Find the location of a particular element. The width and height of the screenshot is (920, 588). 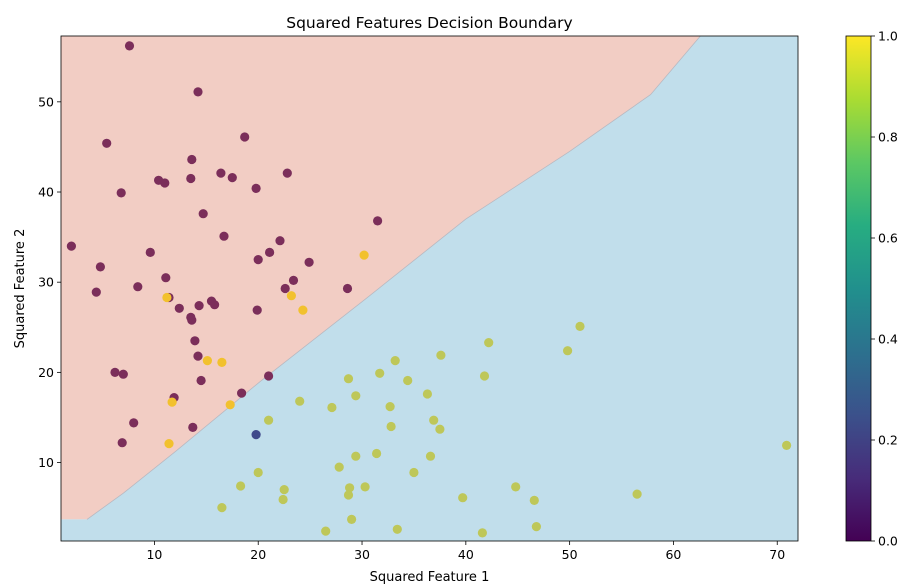

colorbar: 0.0 0.2 0.4 0.6 0.8 1.0 is located at coordinates (871, 289).